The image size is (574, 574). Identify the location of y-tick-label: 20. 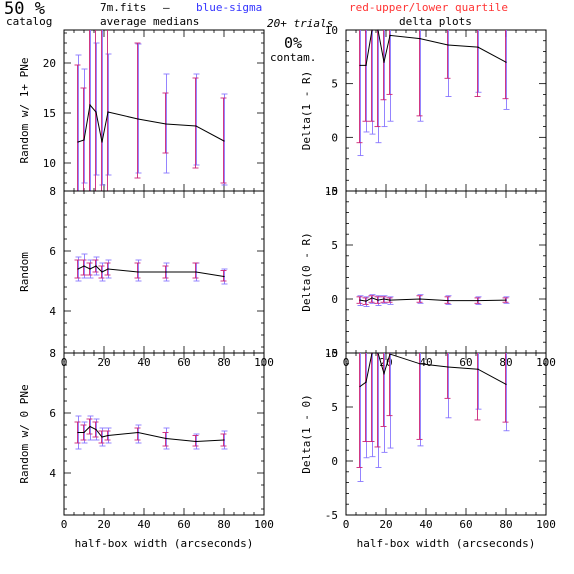
(49, 63).